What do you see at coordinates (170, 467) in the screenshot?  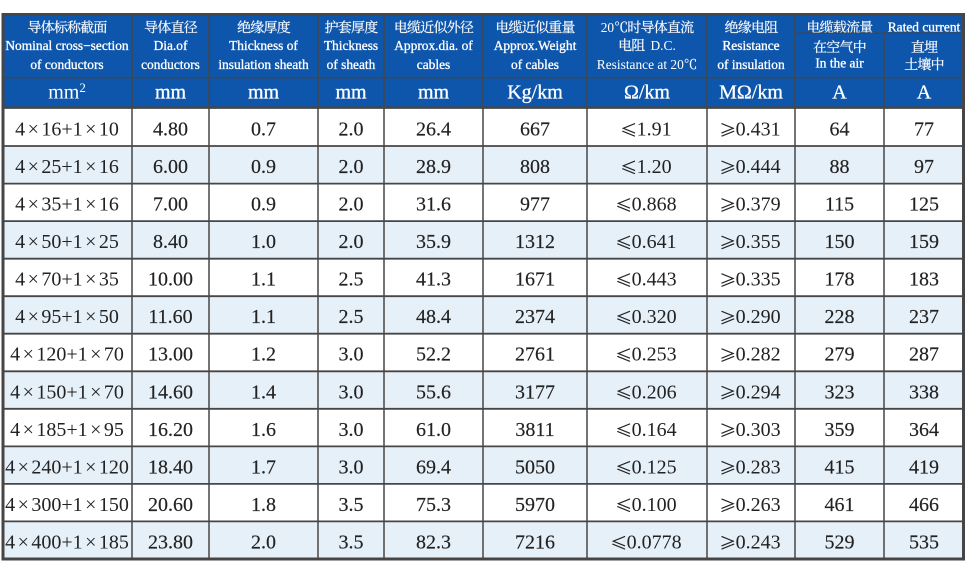 I see `svg-text: 18.40` at bounding box center [170, 467].